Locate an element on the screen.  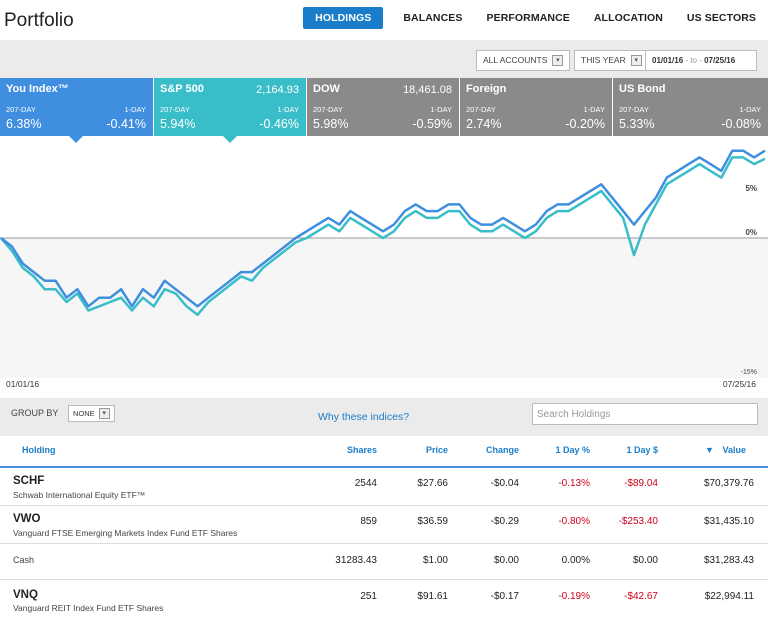
tab-balances: BALANCES is located at coordinates (433, 18).